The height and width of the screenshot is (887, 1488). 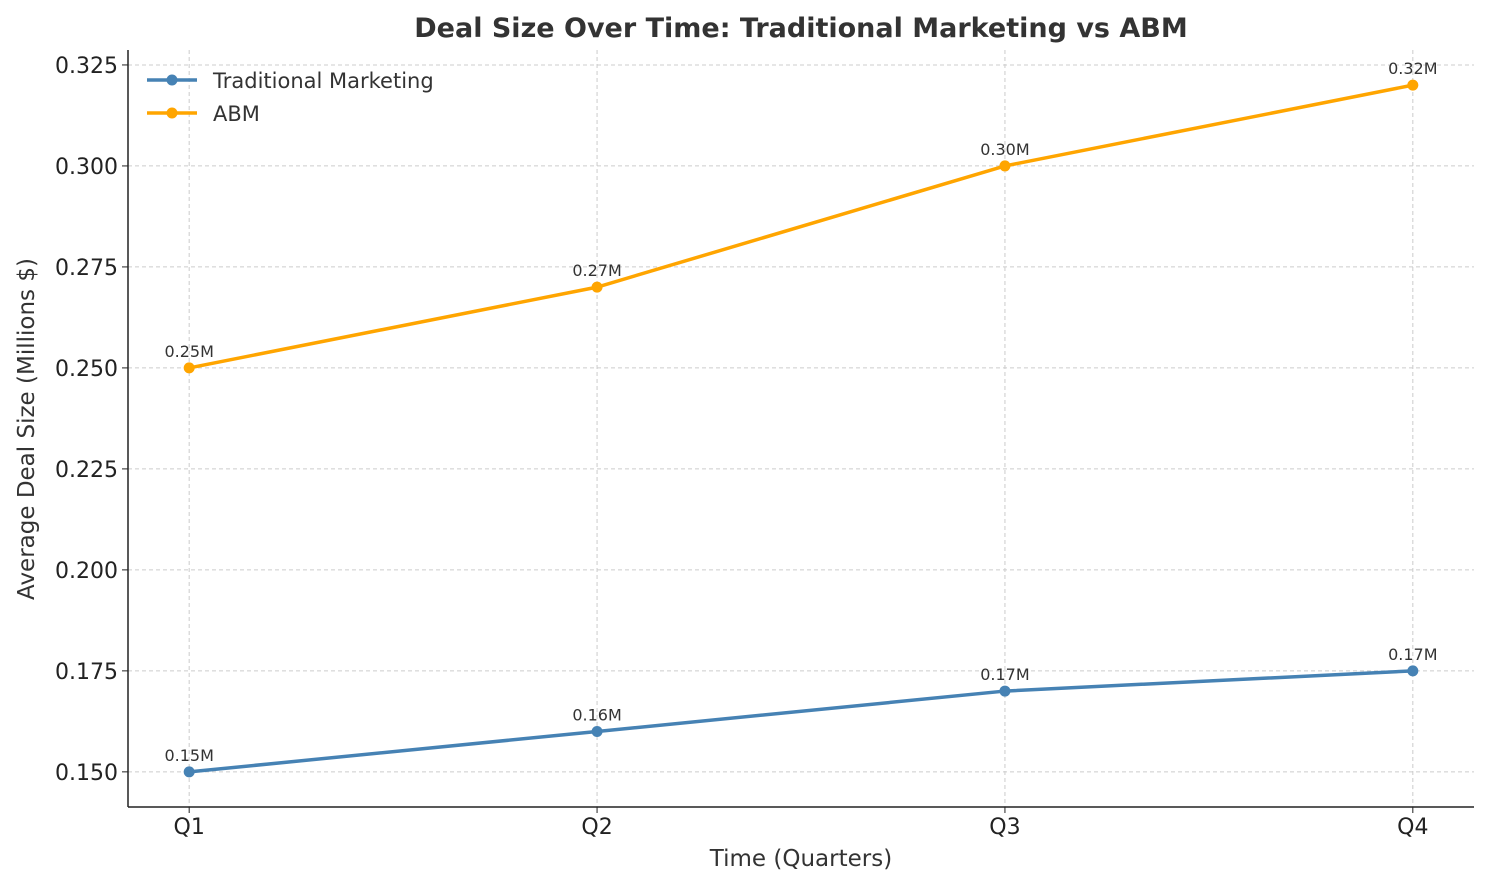 I want to click on data-label: 0.15M, so click(x=188, y=755).